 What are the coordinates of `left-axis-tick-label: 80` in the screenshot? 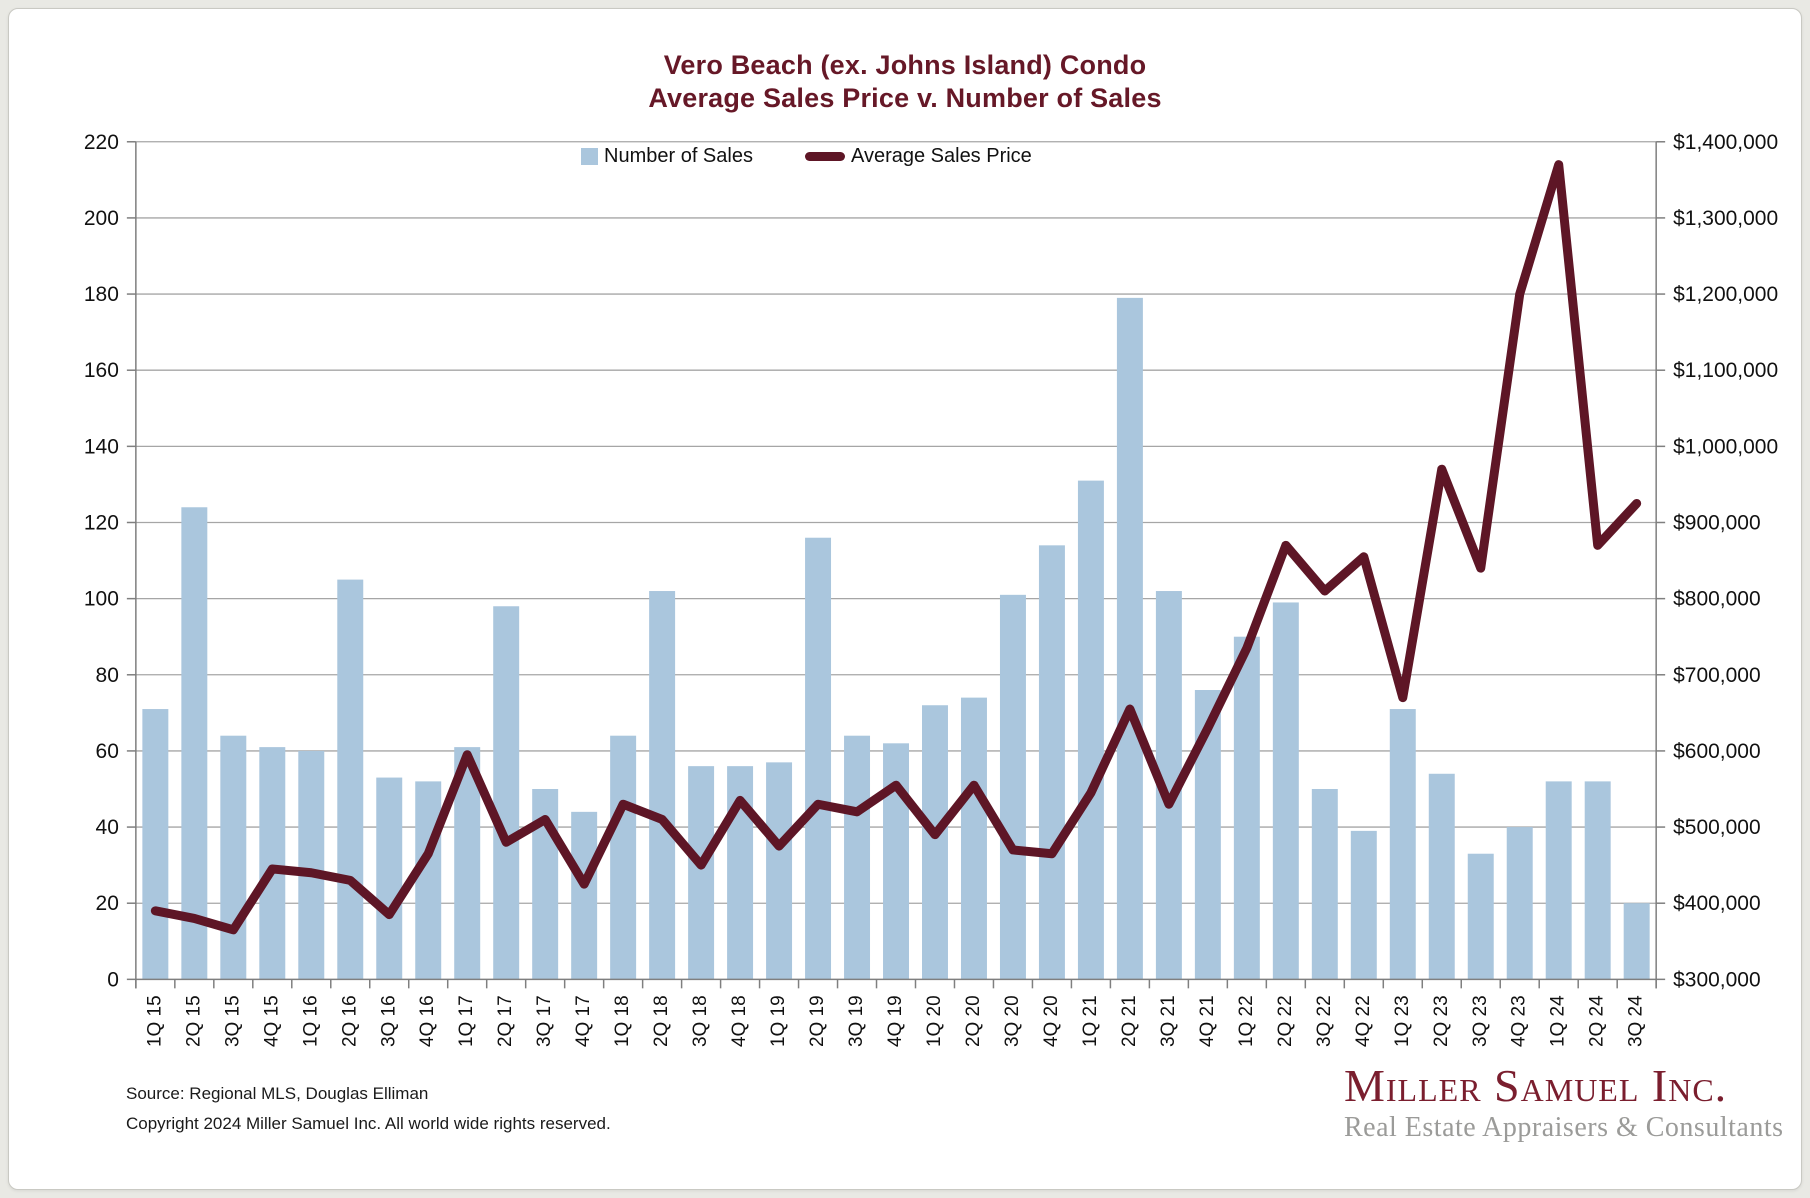 It's located at (107, 675).